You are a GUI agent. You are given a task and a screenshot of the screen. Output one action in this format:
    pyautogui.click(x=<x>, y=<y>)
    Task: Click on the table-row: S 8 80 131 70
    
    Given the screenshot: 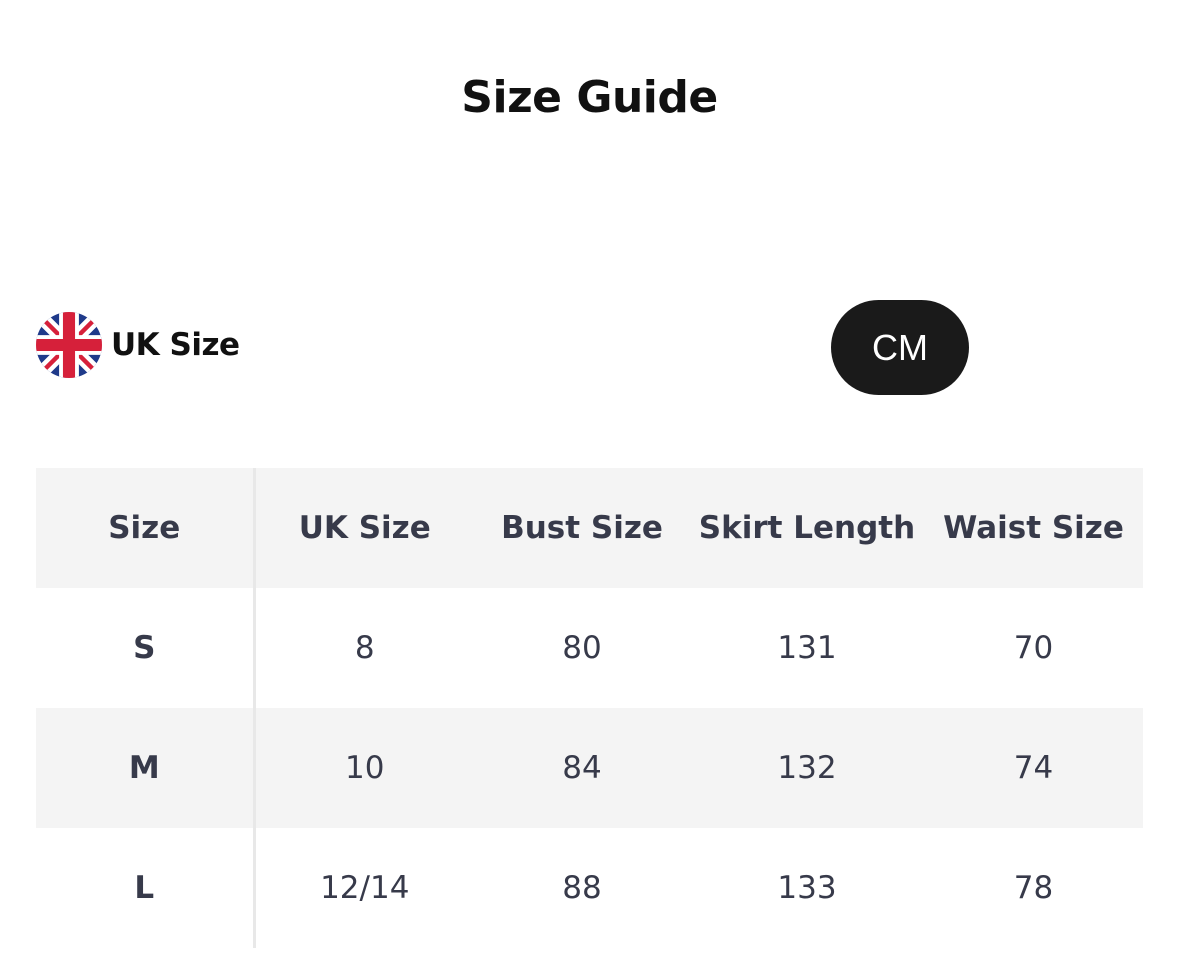 What is the action you would take?
    pyautogui.click(x=589, y=648)
    